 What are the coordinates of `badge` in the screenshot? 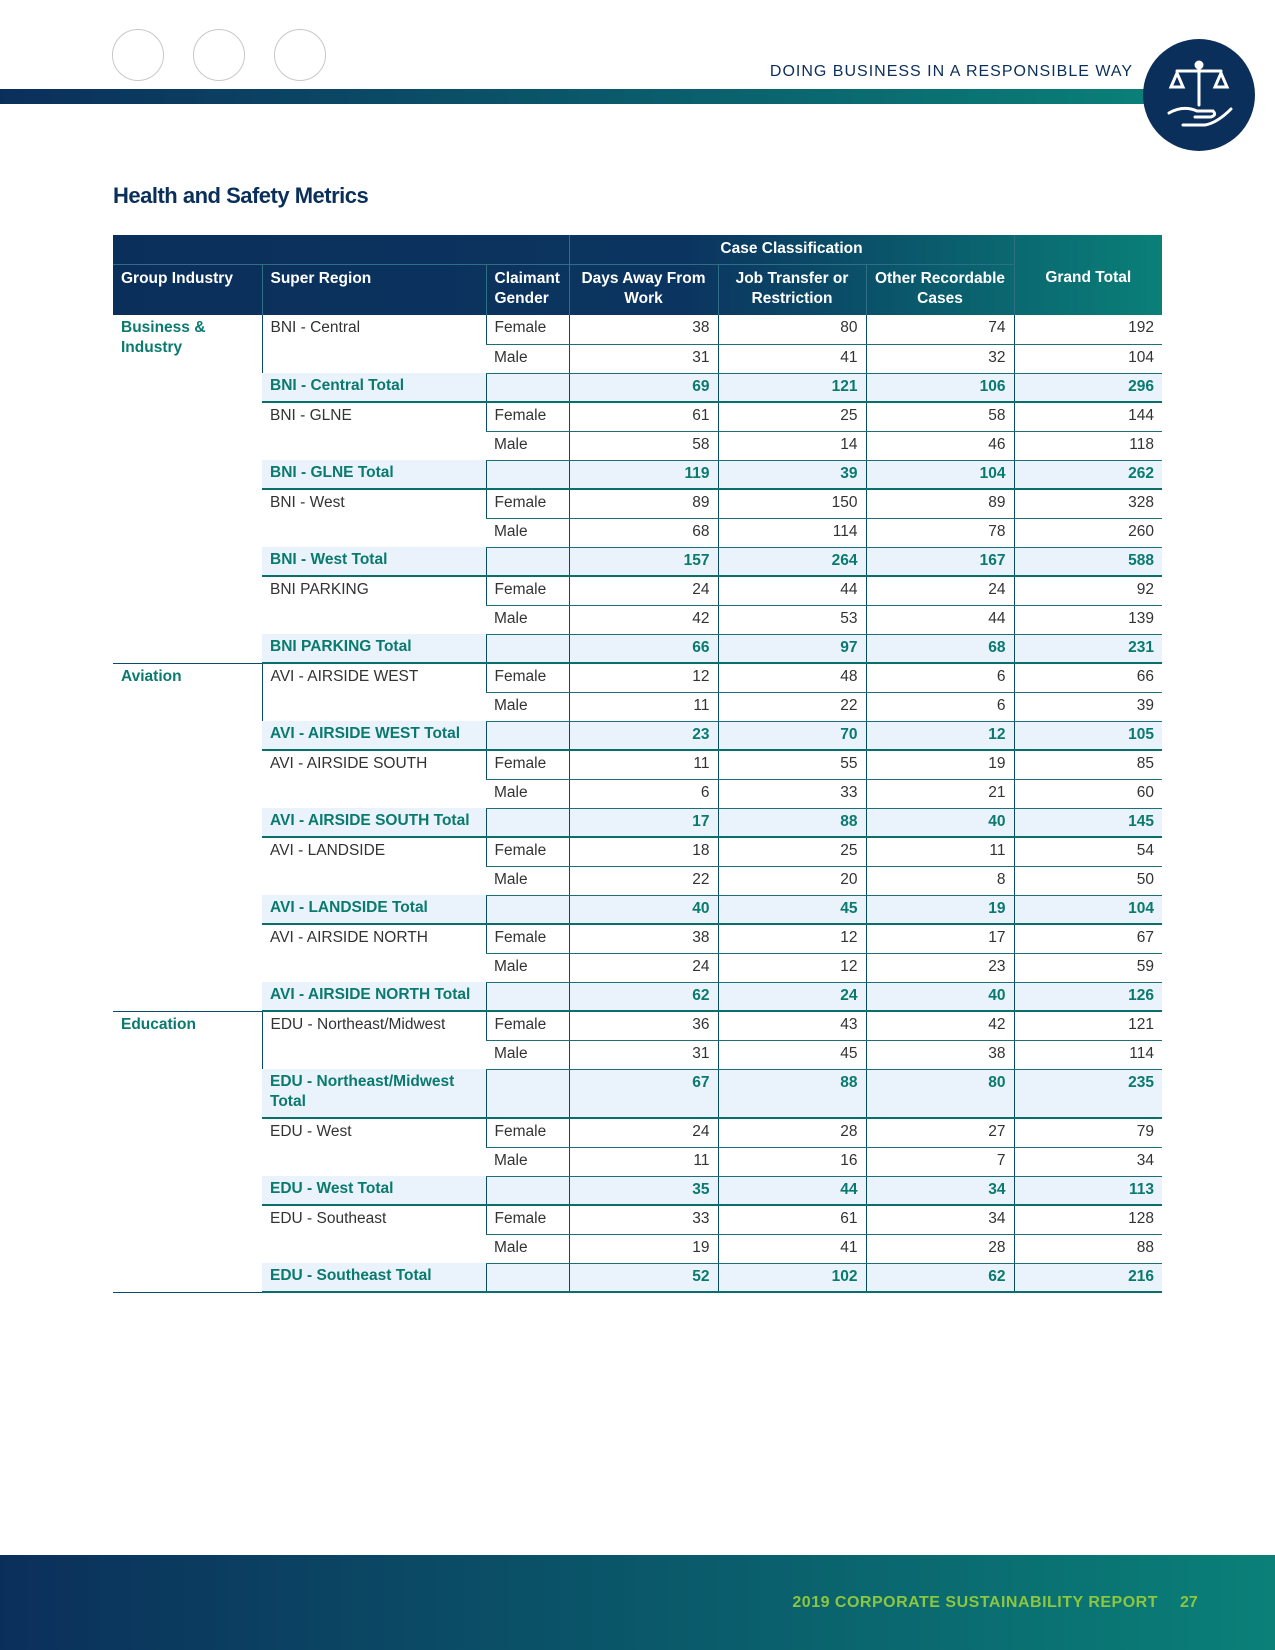 It's located at (1199, 95).